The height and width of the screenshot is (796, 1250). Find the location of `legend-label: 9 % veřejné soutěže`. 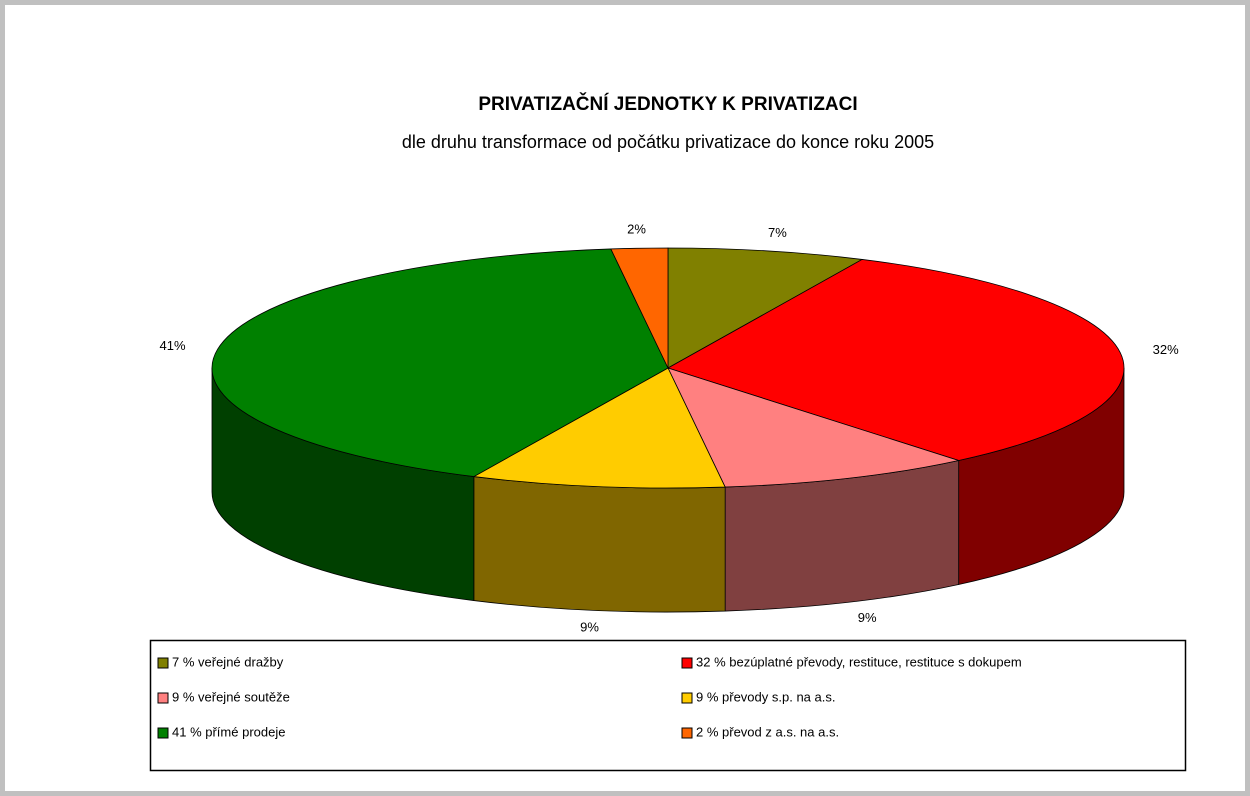

legend-label: 9 % veřejné soutěže is located at coordinates (231, 696).